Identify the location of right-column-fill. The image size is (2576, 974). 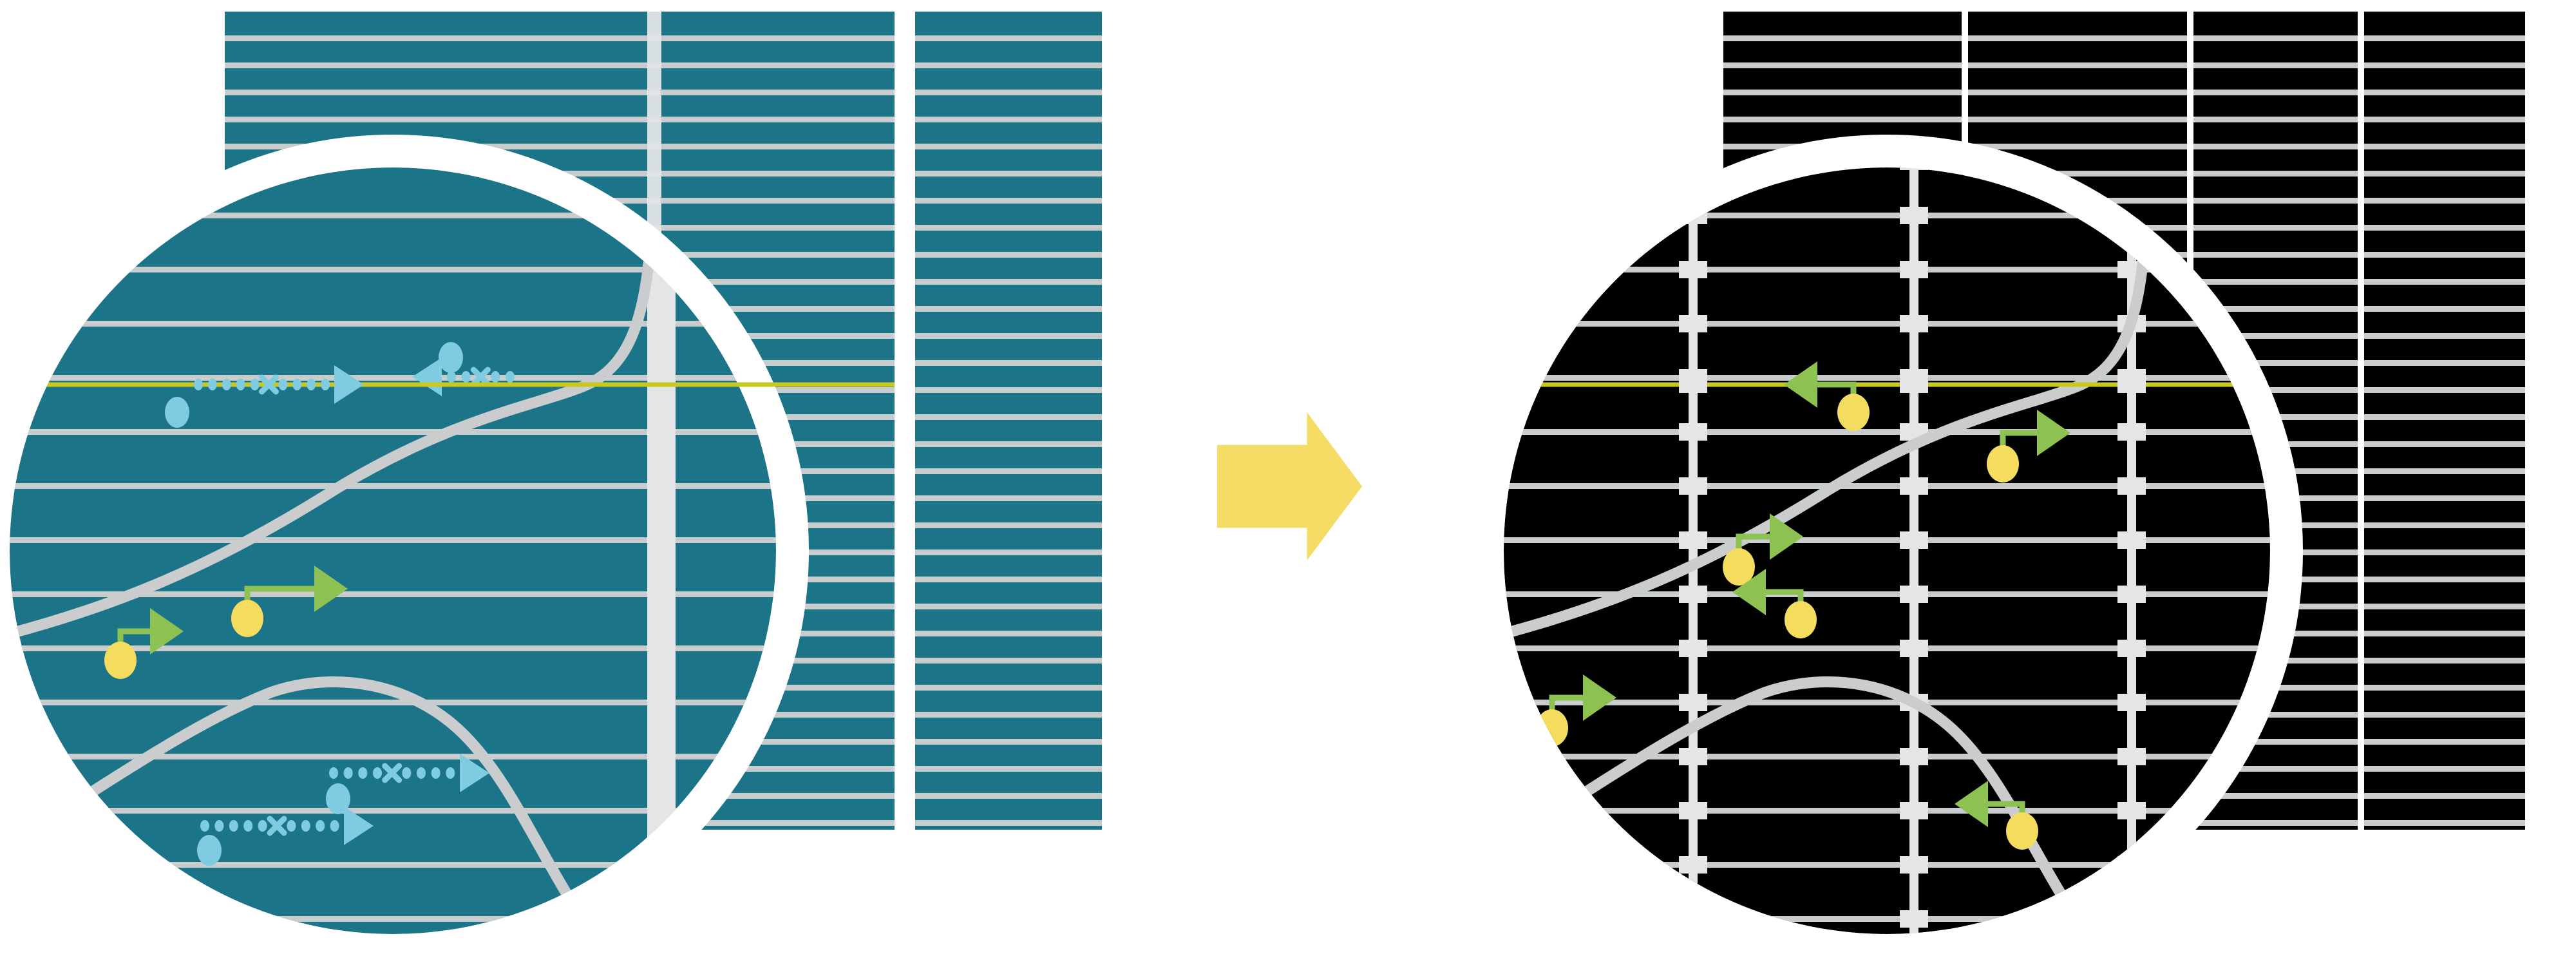
(2444, 421).